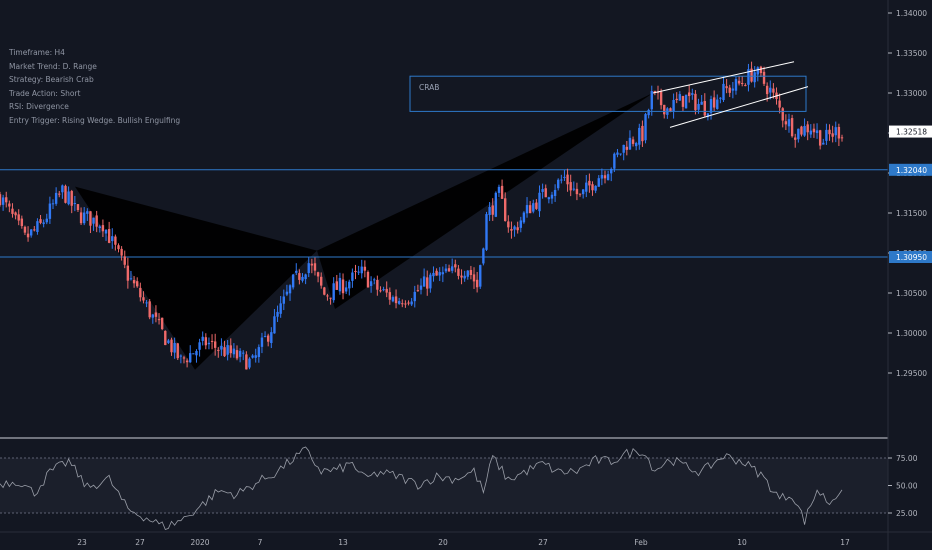  Describe the element at coordinates (485, 201) in the screenshot. I see `crab-pattern-bcd` at that location.